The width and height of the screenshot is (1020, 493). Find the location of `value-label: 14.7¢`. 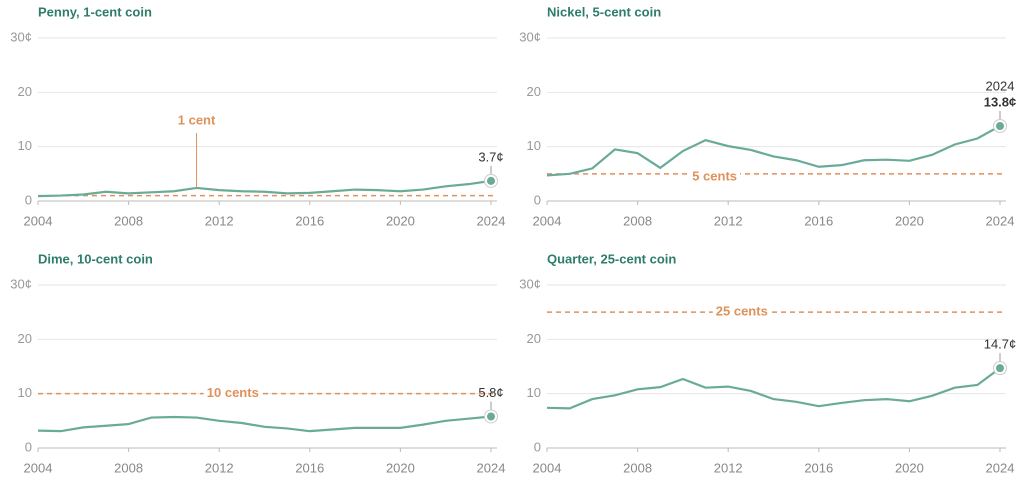

value-label: 14.7¢ is located at coordinates (1000, 344).